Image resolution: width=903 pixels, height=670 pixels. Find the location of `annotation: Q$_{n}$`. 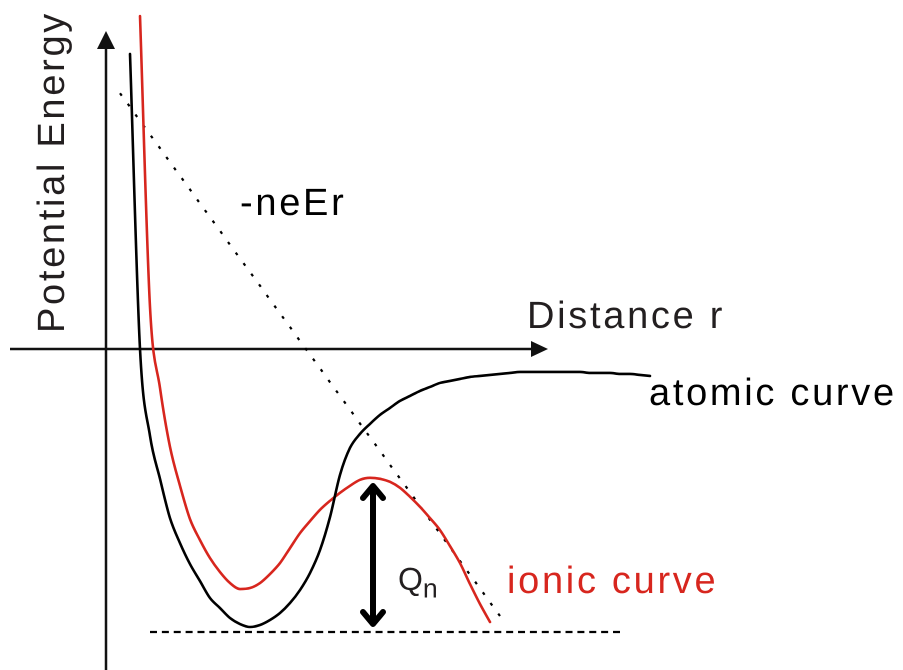

annotation: Q$_{n}$ is located at coordinates (418, 582).